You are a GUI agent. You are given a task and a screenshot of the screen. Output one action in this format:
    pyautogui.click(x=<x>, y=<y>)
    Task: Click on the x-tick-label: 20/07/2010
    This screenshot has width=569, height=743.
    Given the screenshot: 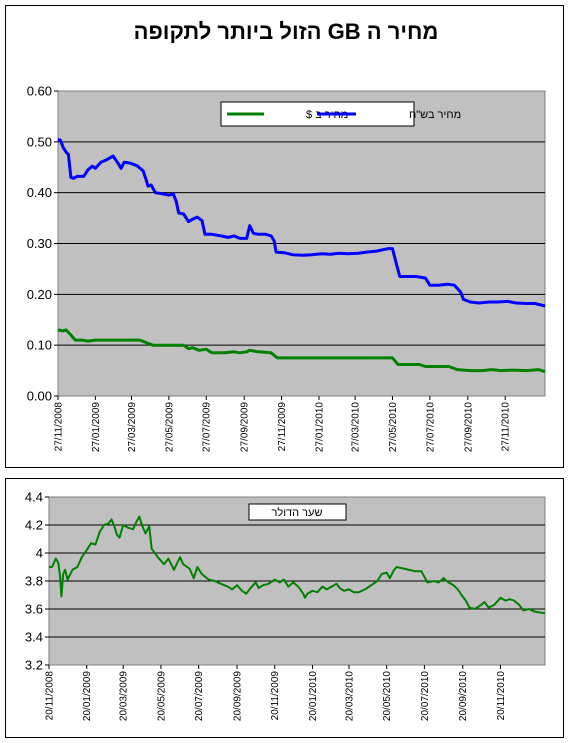 What is the action you would take?
    pyautogui.click(x=425, y=696)
    